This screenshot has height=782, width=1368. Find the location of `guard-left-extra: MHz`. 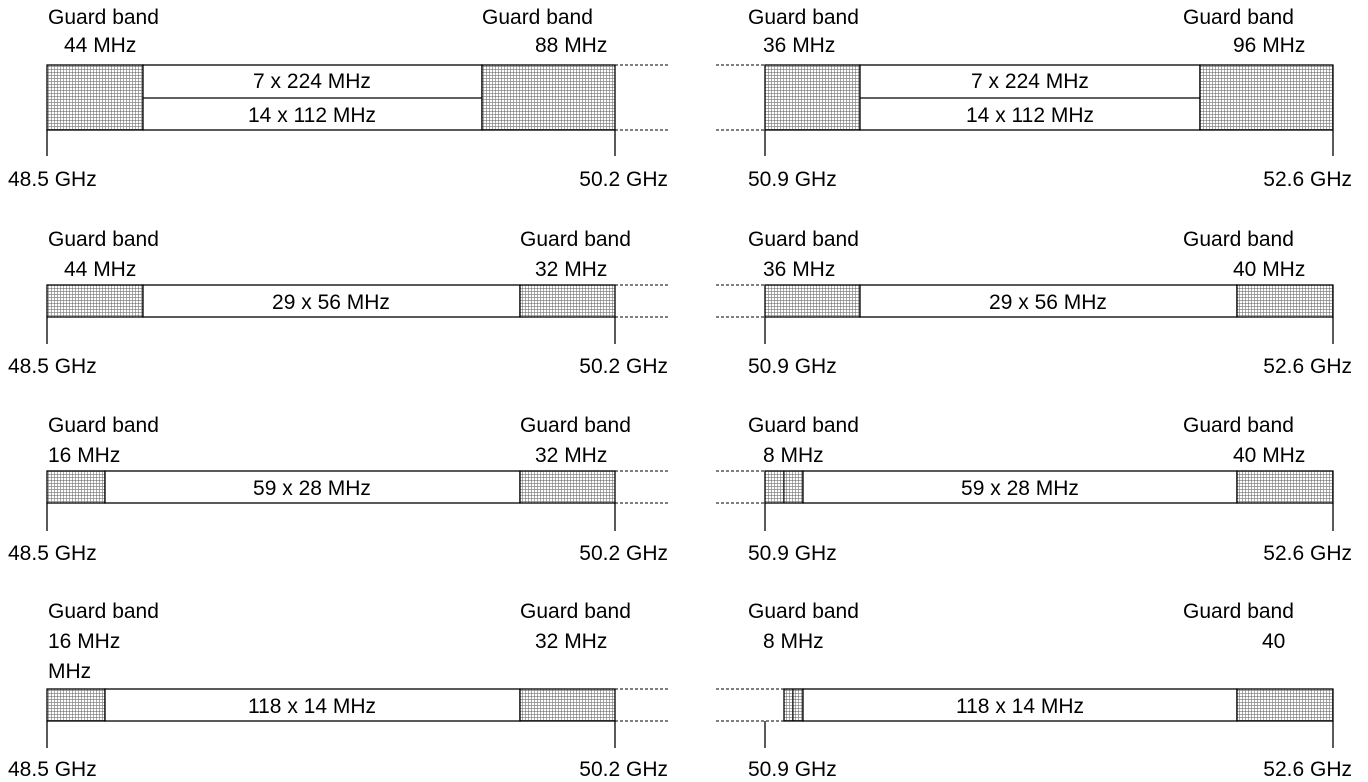

guard-left-extra: MHz is located at coordinates (69, 671).